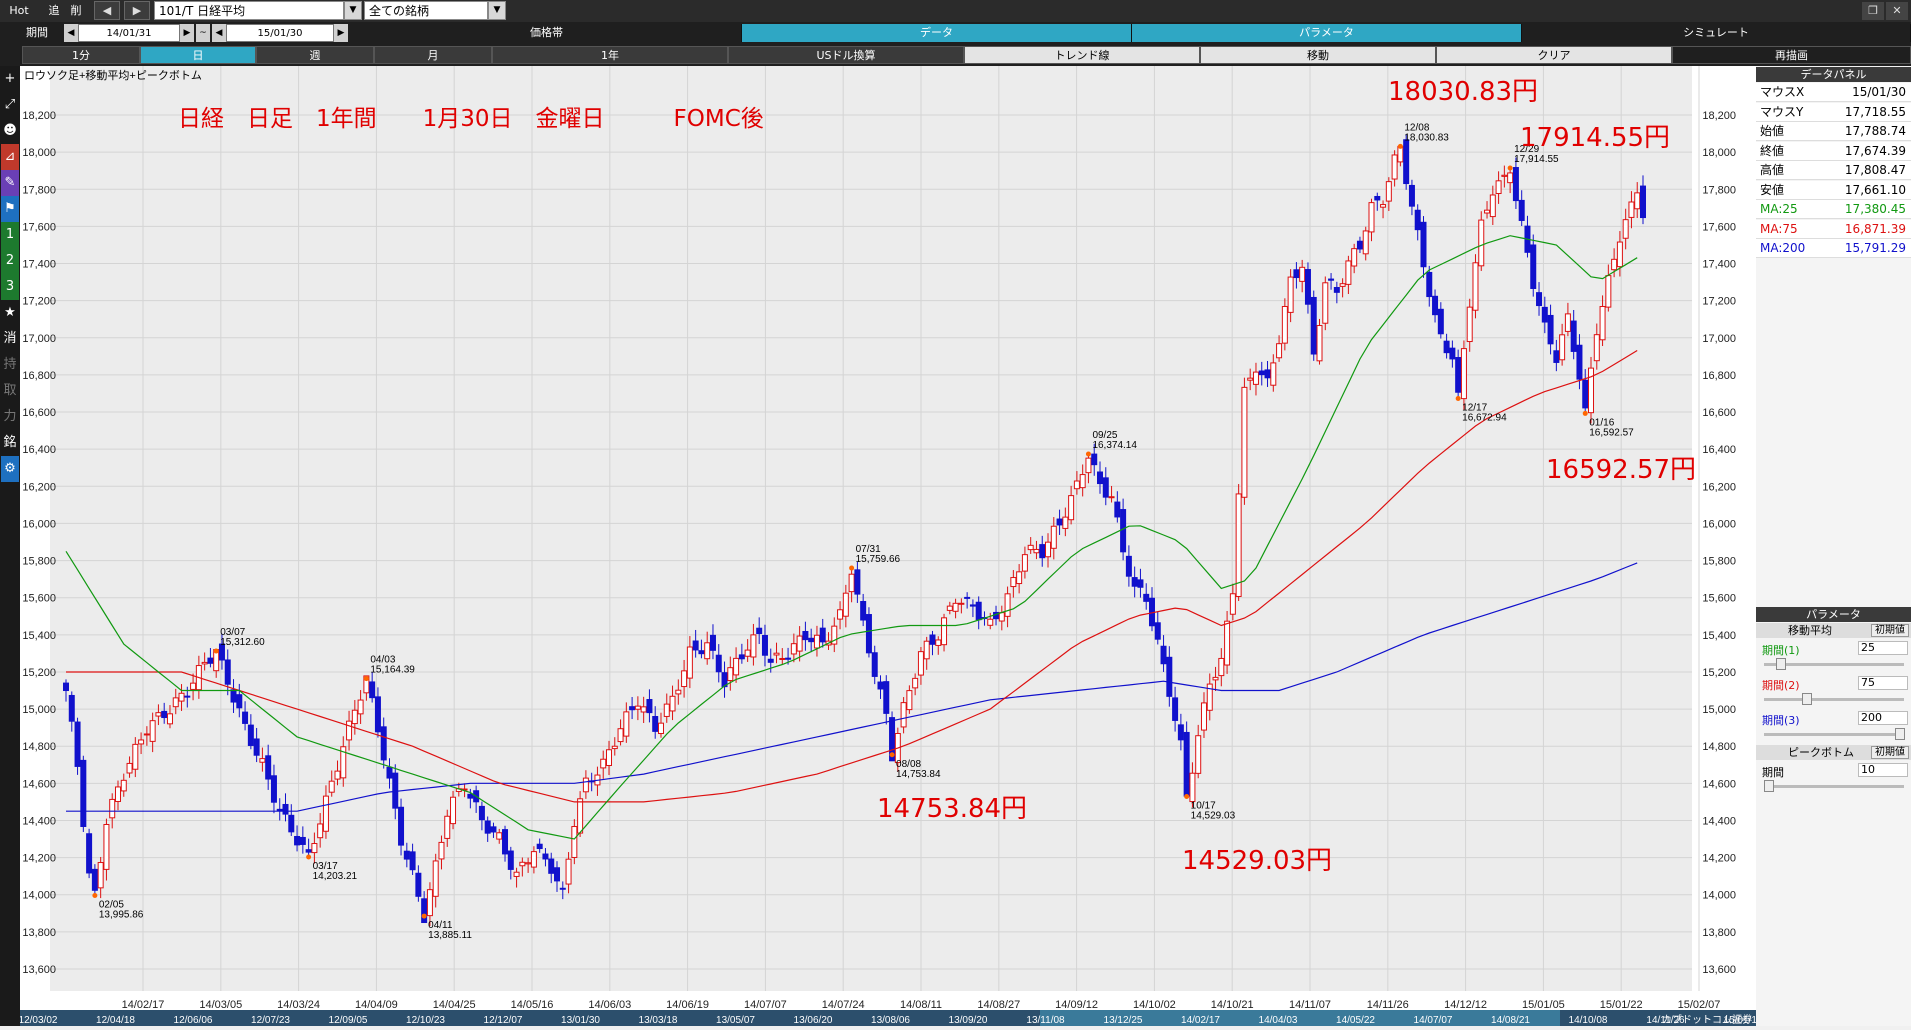 The width and height of the screenshot is (1911, 1030). I want to click on timeframe-1year: 1年, so click(610, 55).